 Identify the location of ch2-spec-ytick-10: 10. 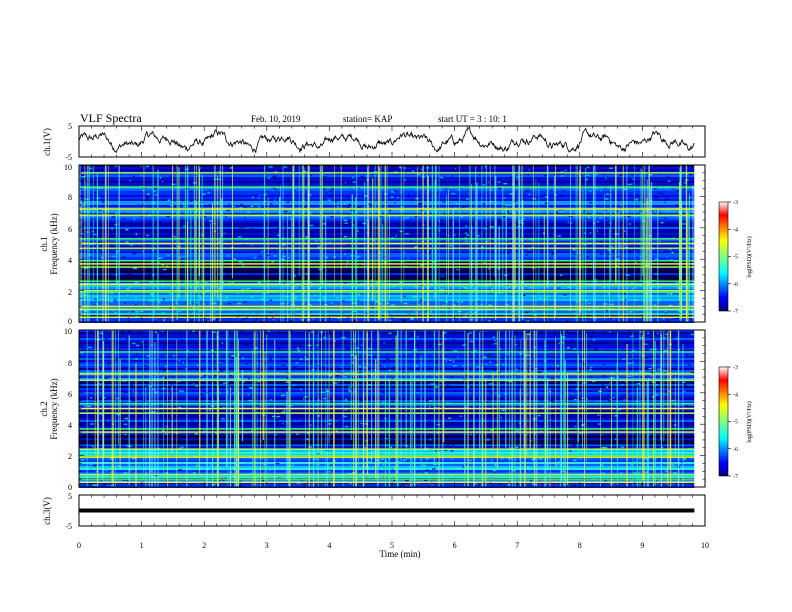
(68, 331).